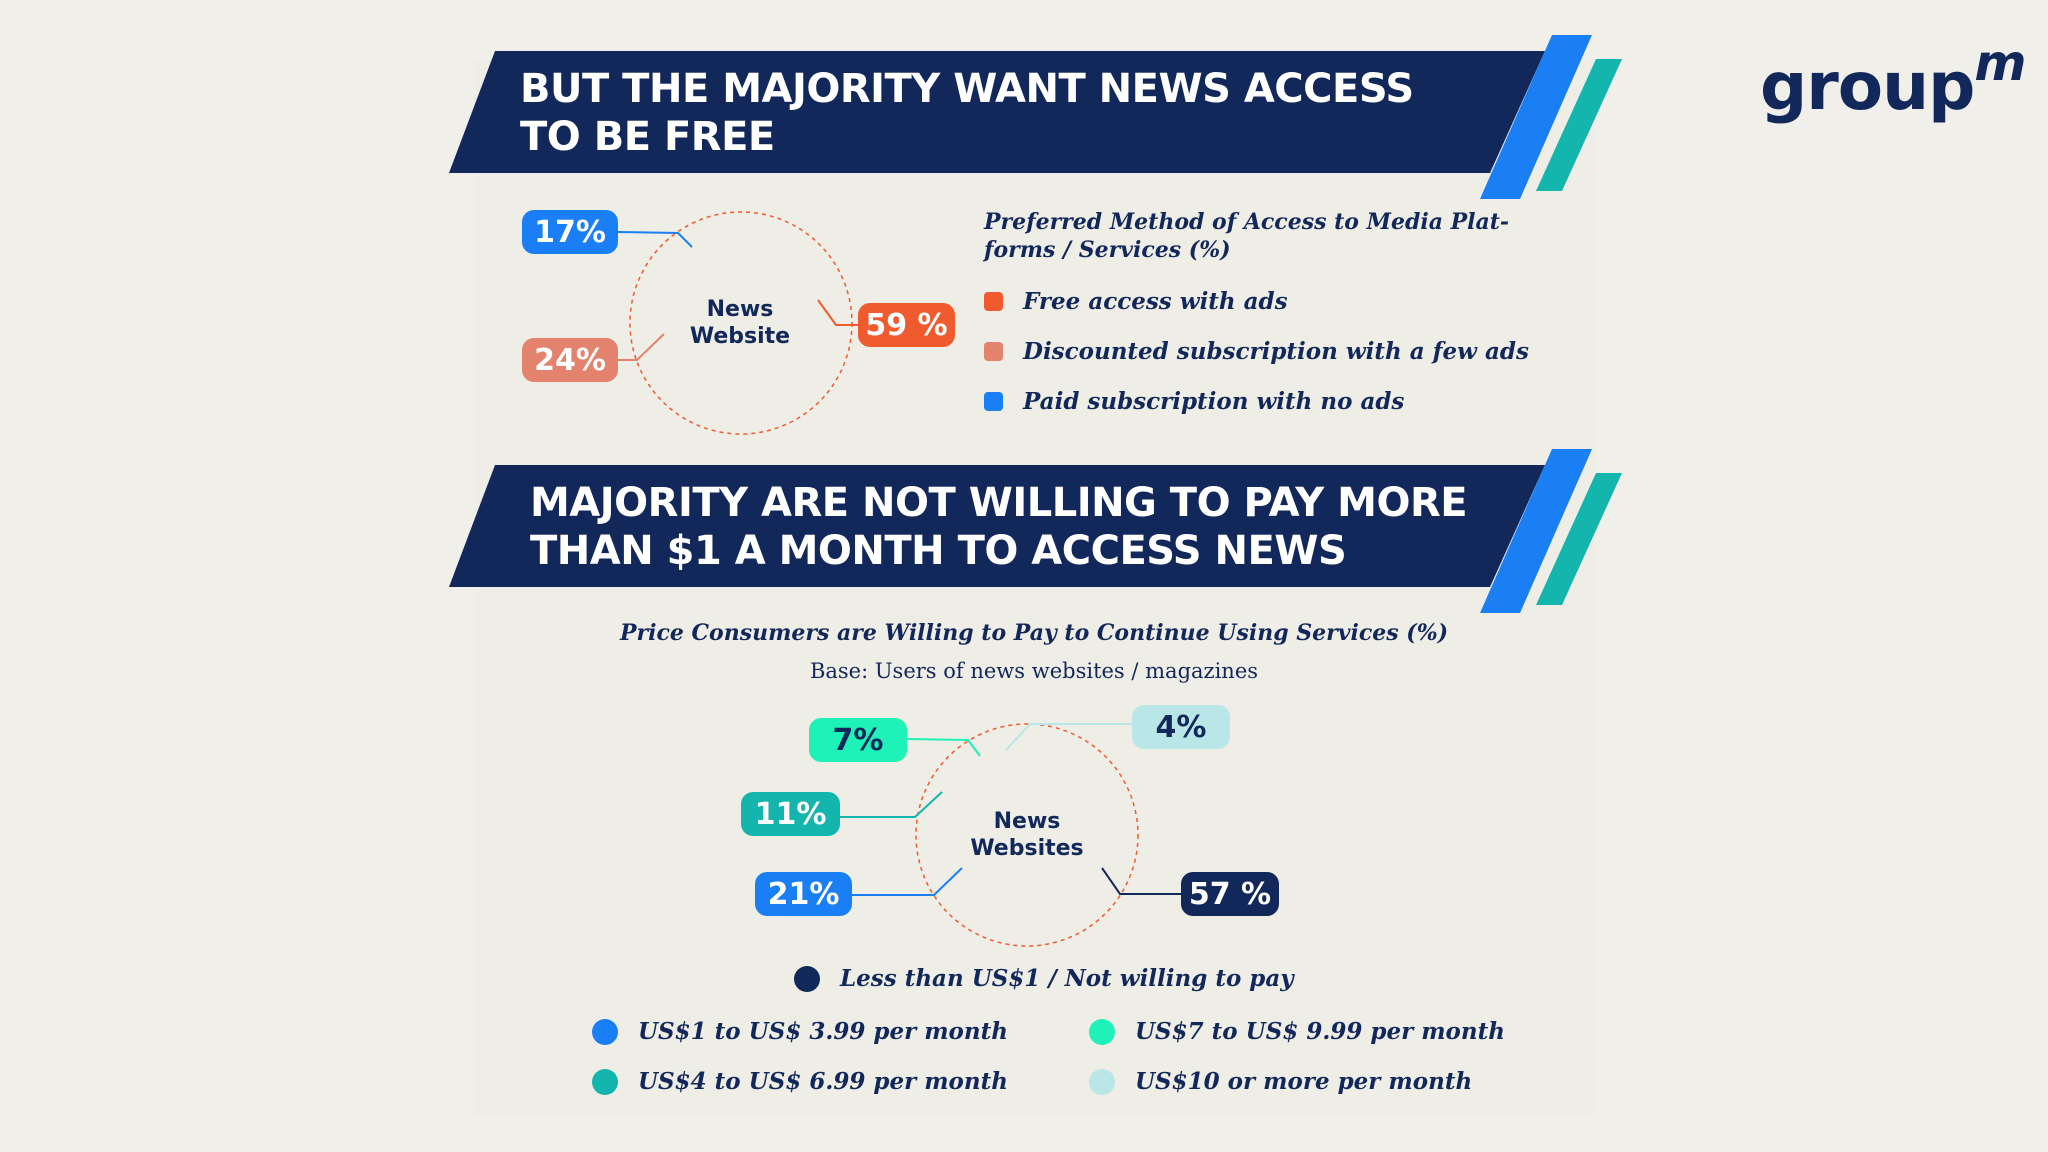 The height and width of the screenshot is (1152, 2048). Describe the element at coordinates (858, 740) in the screenshot. I see `slice-label-7: 7%` at that location.